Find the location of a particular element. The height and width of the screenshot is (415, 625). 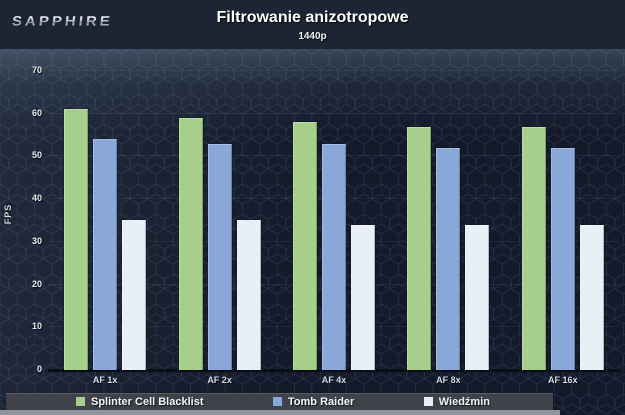

y-axis-ticks: 0 10 20 30 40 50 60 70 is located at coordinates (21, 232).